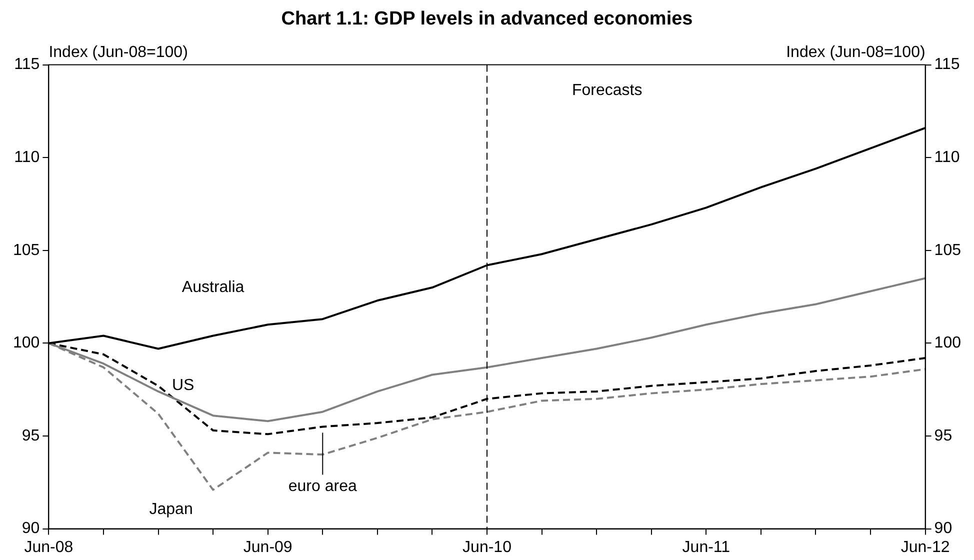 The height and width of the screenshot is (560, 974). Describe the element at coordinates (183, 385) in the screenshot. I see `series-label: US` at that location.